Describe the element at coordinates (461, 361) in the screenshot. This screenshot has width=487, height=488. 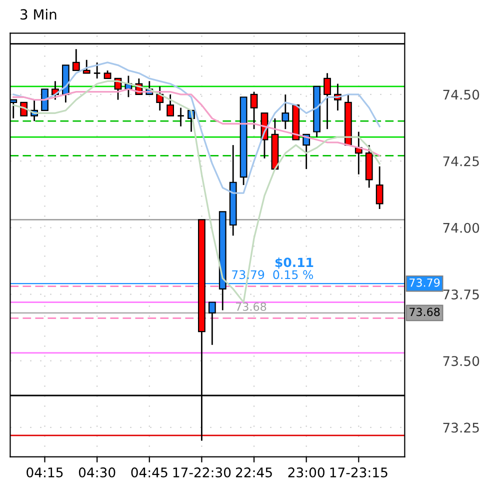
I see `y-tick-label: 73.50` at that location.